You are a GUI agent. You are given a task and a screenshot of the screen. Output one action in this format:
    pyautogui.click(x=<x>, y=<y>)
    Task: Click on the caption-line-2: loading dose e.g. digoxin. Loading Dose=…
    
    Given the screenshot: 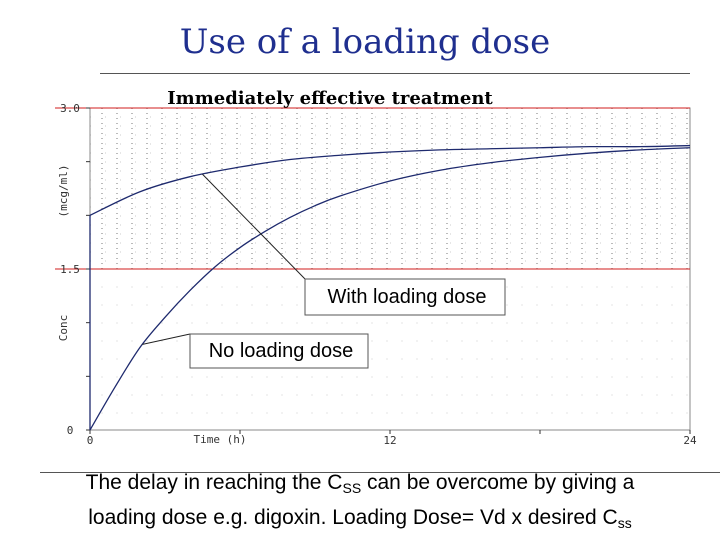 What is the action you would take?
    pyautogui.click(x=360, y=520)
    